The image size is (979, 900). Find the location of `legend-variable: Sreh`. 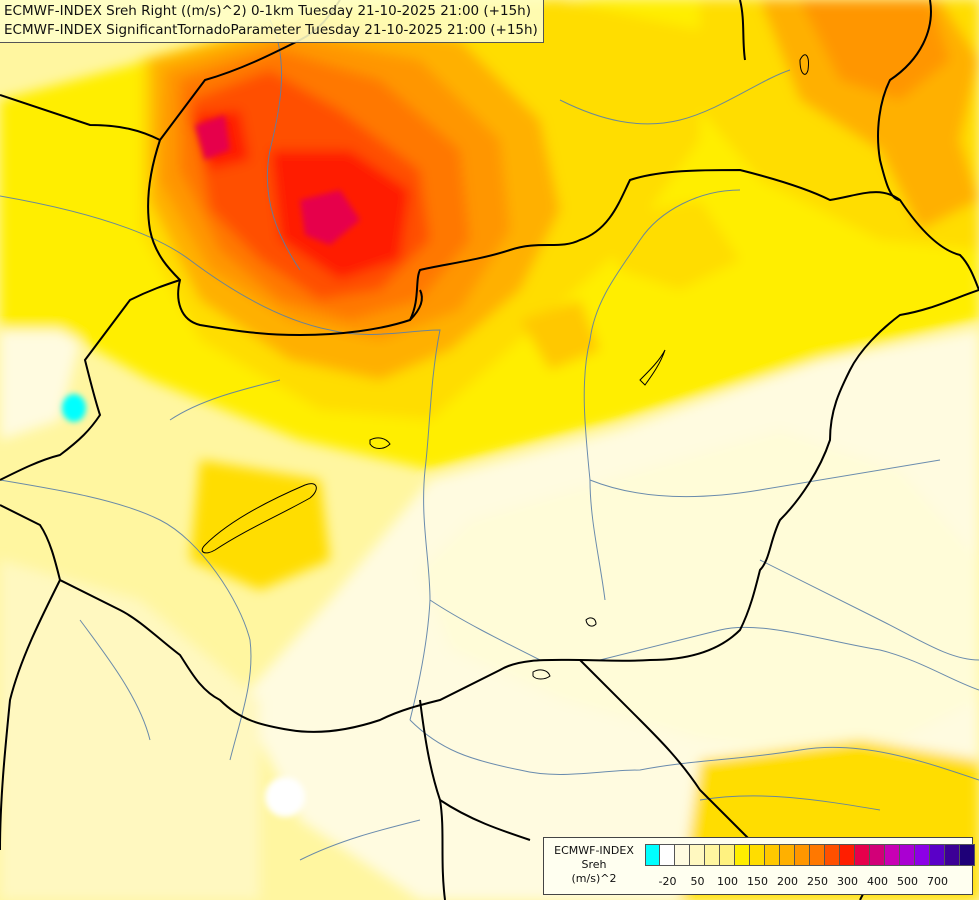

legend-variable: Sreh is located at coordinates (594, 864).